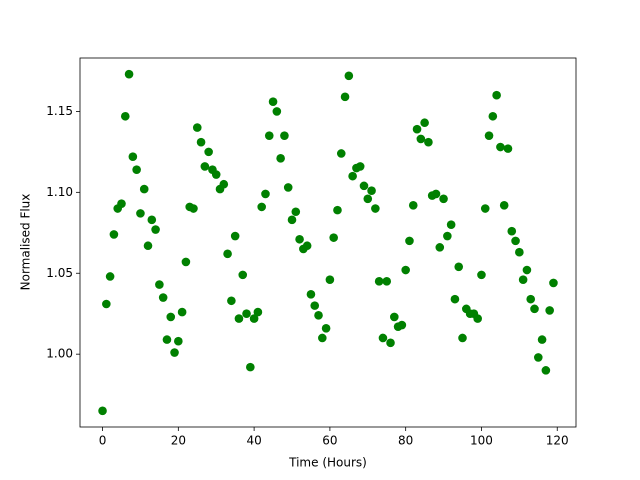 Image resolution: width=640 pixels, height=480 pixels. Describe the element at coordinates (557, 441) in the screenshot. I see `x-tick-label: 120` at that location.